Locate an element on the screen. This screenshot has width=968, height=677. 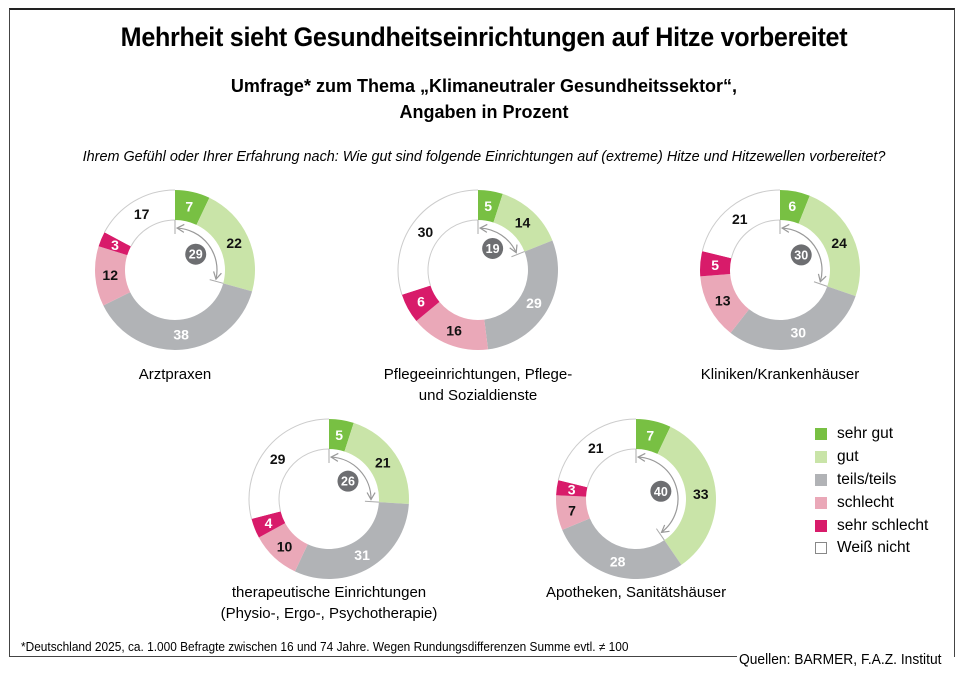
value-label: 4 is located at coordinates (269, 523).